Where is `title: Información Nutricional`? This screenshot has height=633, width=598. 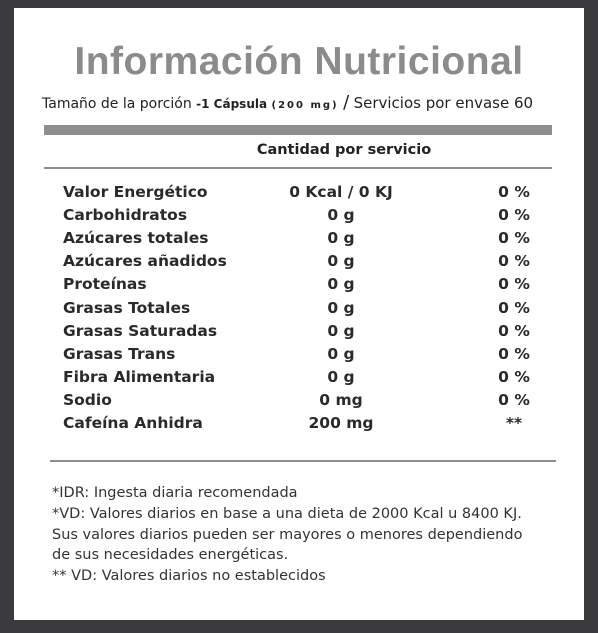
title: Información Nutricional is located at coordinates (299, 61).